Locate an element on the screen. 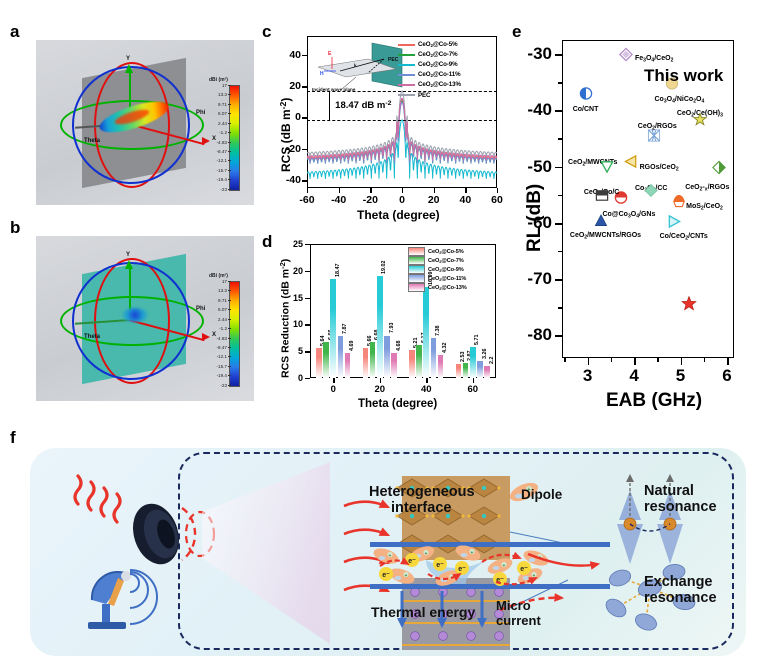  panel-b: b is located at coordinates (15, 228).